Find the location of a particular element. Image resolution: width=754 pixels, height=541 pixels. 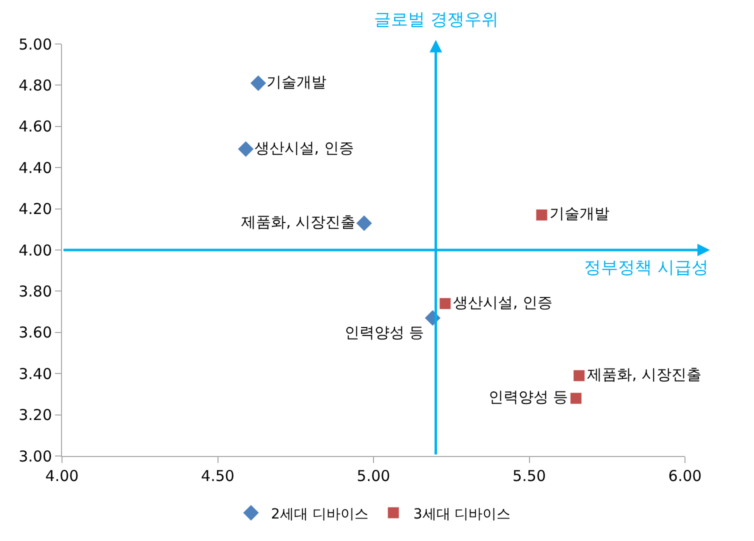

y-tick-label: 4.80 is located at coordinates (35, 85).